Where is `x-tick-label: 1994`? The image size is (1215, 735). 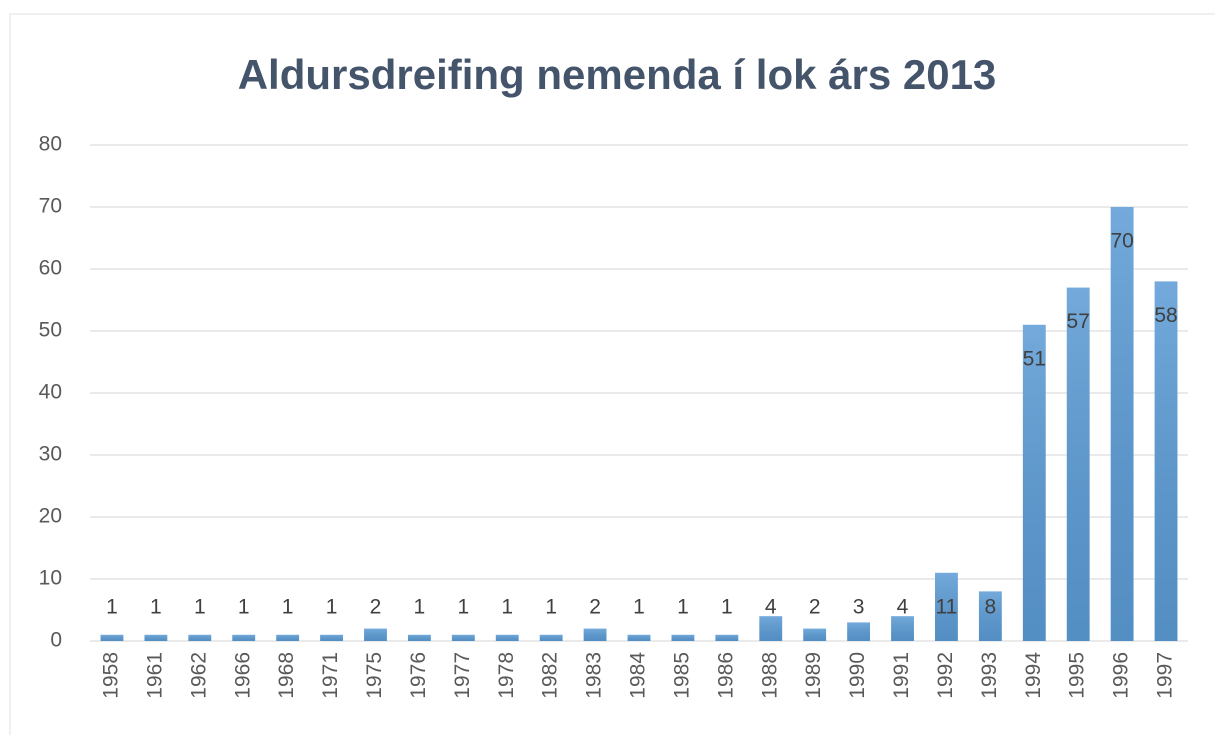 x-tick-label: 1994 is located at coordinates (1033, 675).